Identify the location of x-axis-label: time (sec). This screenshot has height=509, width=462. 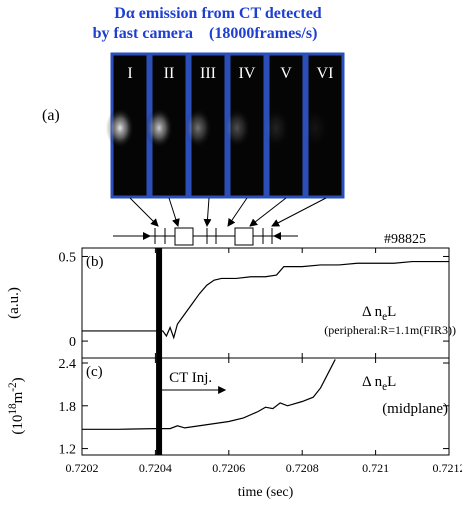
(266, 492).